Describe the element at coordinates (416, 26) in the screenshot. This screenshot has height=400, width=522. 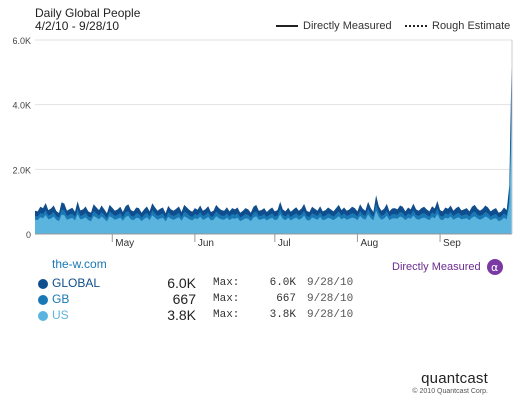
I see `dotted-line-swatch` at that location.